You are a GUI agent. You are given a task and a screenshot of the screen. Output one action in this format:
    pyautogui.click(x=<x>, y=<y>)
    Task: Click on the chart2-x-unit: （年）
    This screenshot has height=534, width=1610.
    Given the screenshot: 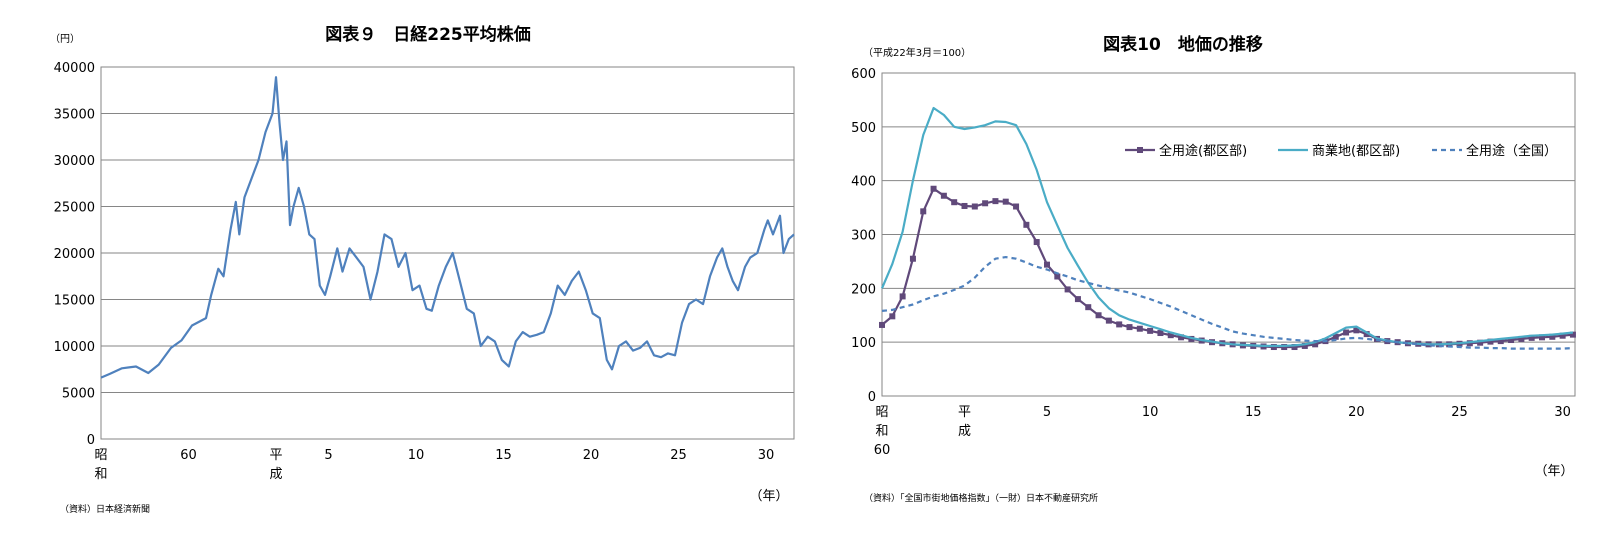 What is the action you would take?
    pyautogui.click(x=1553, y=471)
    